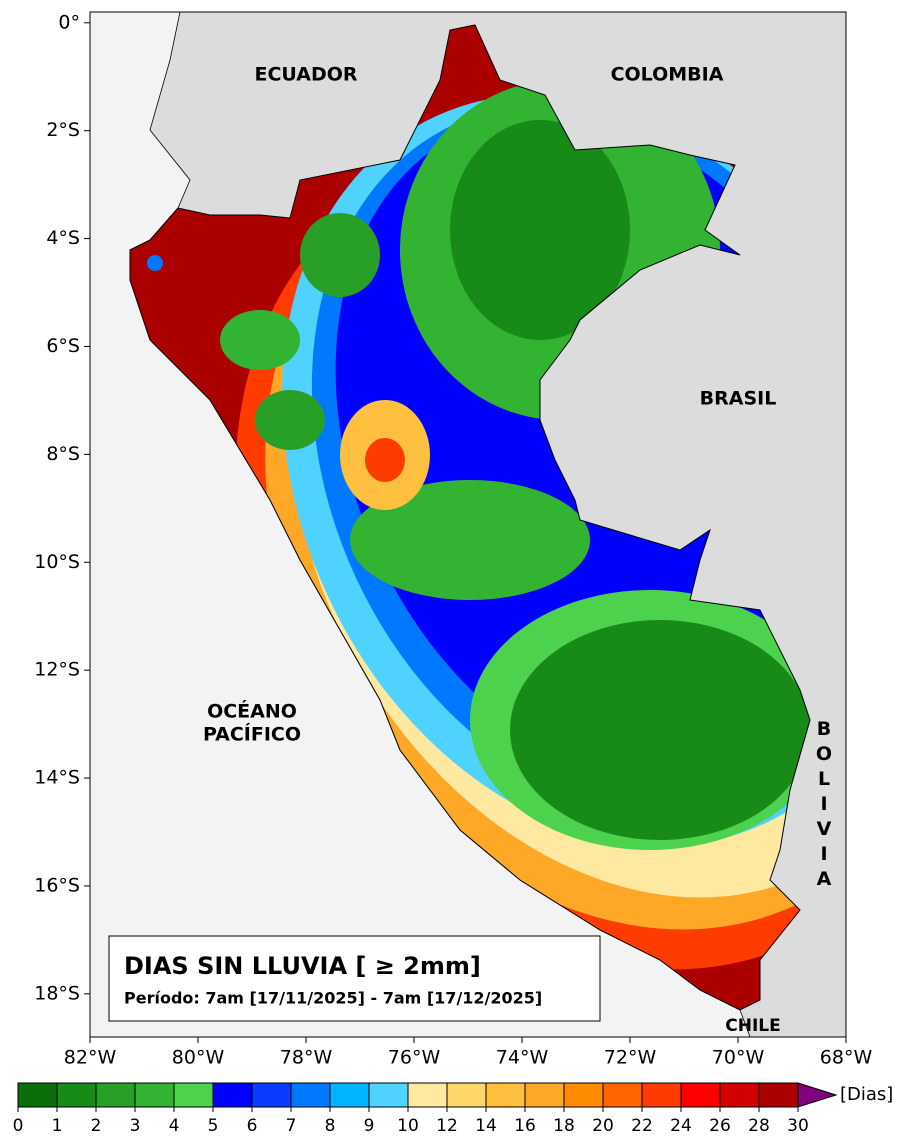 This screenshot has height=1144, width=900. What do you see at coordinates (408, 1126) in the screenshot?
I see `colorbar-tick-label: 10` at bounding box center [408, 1126].